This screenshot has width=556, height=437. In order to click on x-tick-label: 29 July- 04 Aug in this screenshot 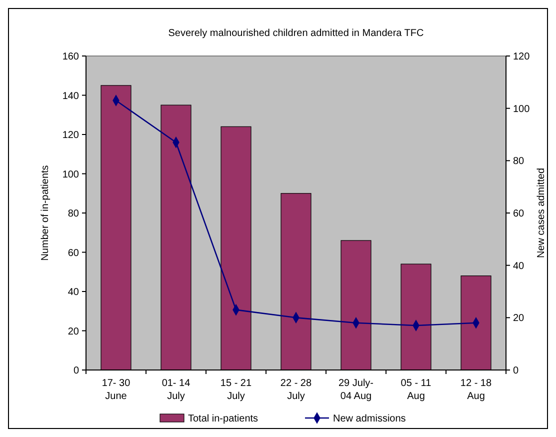, I will do `click(356, 390)`.